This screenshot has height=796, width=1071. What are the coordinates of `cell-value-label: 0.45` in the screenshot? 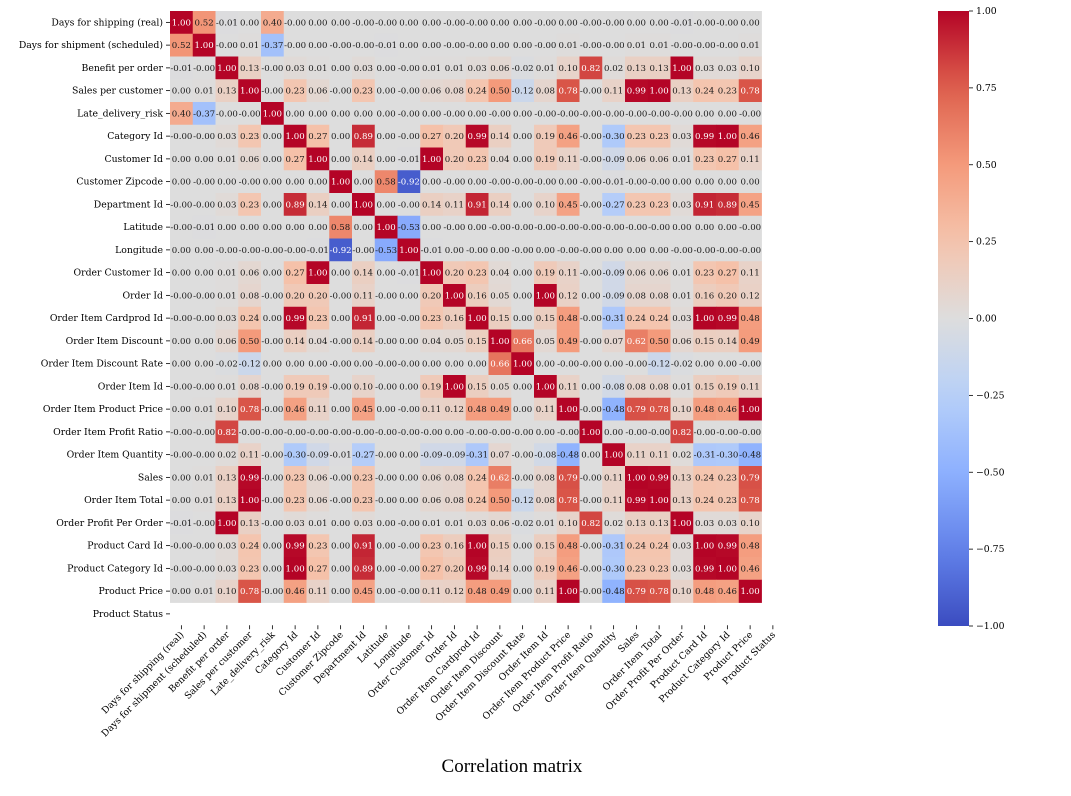 It's located at (363, 592).